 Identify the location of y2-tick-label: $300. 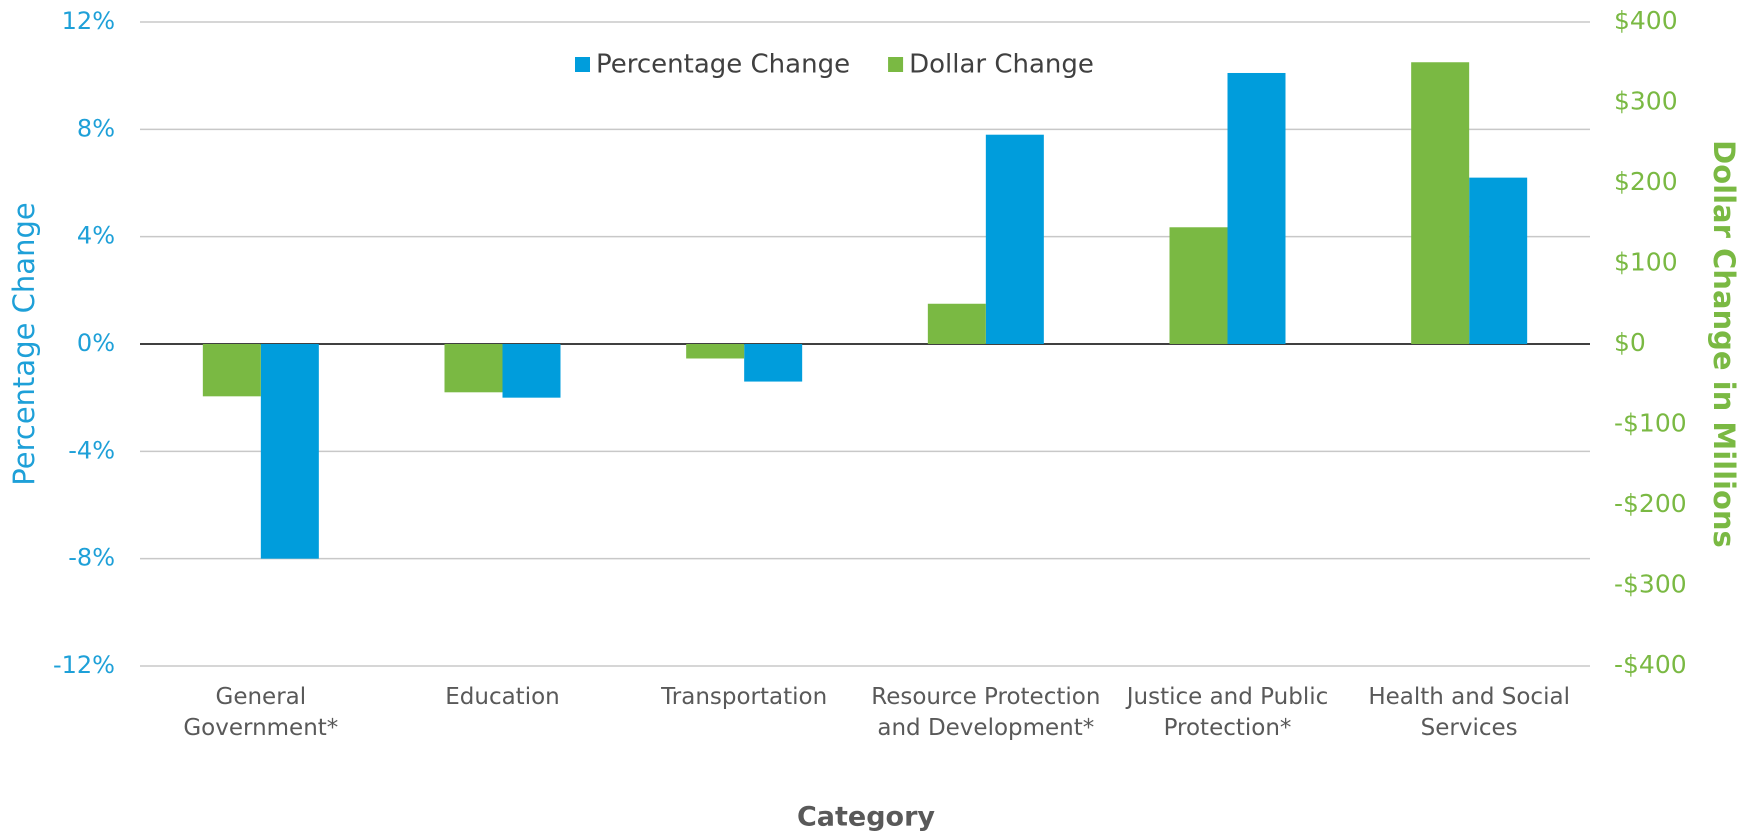
(1646, 101).